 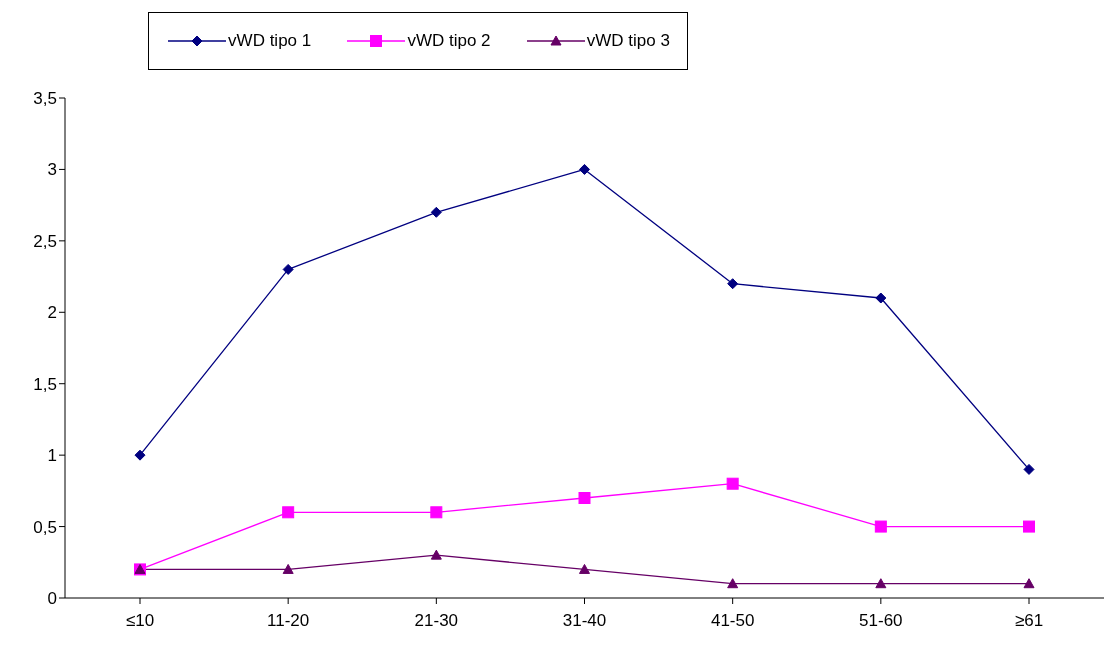 What do you see at coordinates (881, 621) in the screenshot?
I see `x-tick-label: 51-60` at bounding box center [881, 621].